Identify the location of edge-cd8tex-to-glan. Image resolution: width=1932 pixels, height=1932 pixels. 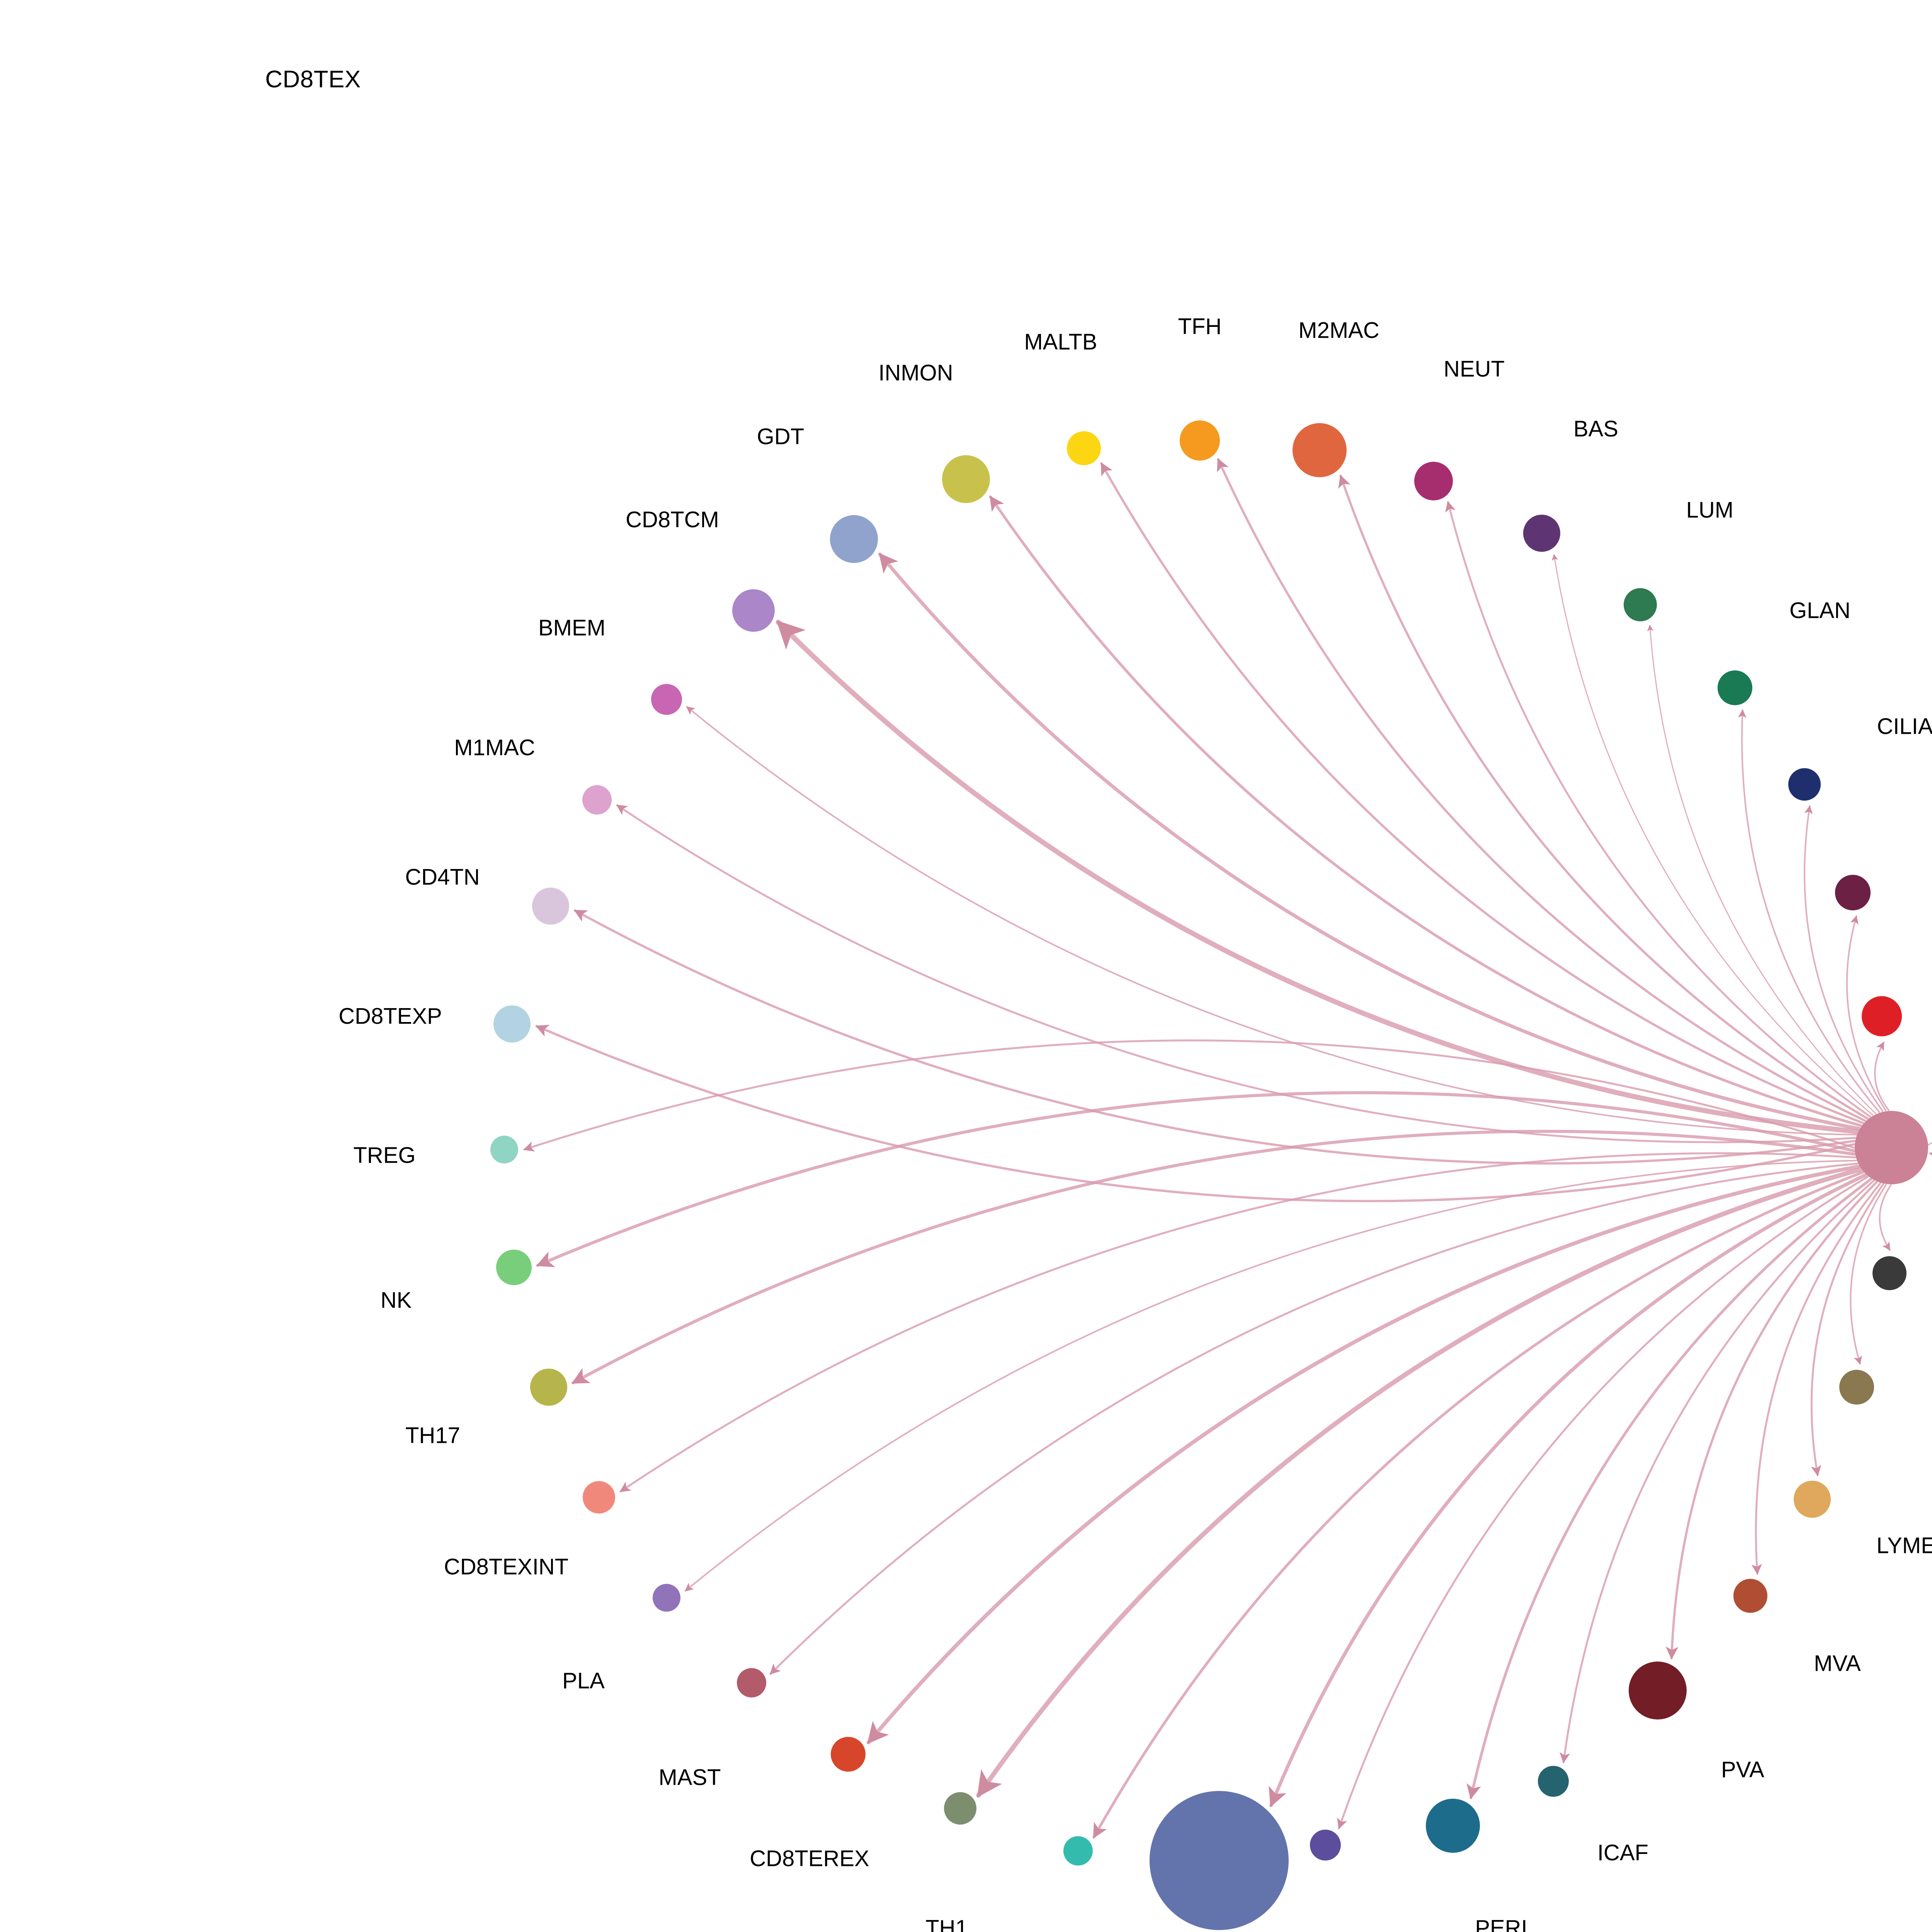
(1809, 911).